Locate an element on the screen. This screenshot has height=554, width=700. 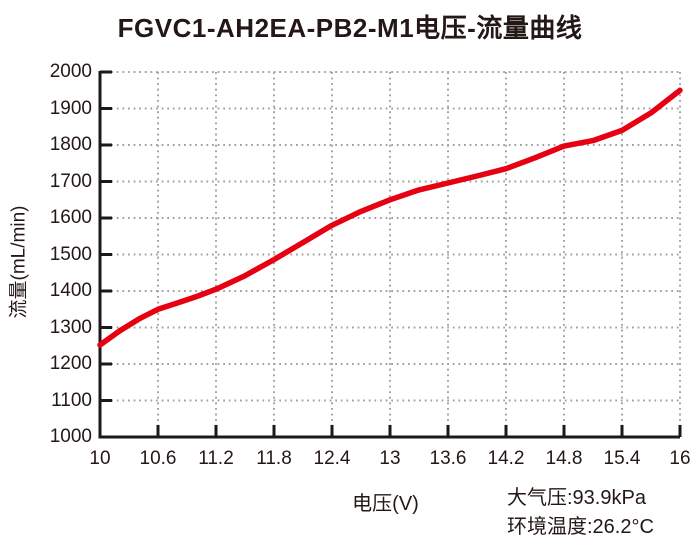
y-tick-label: 1400 is located at coordinates (70, 290).